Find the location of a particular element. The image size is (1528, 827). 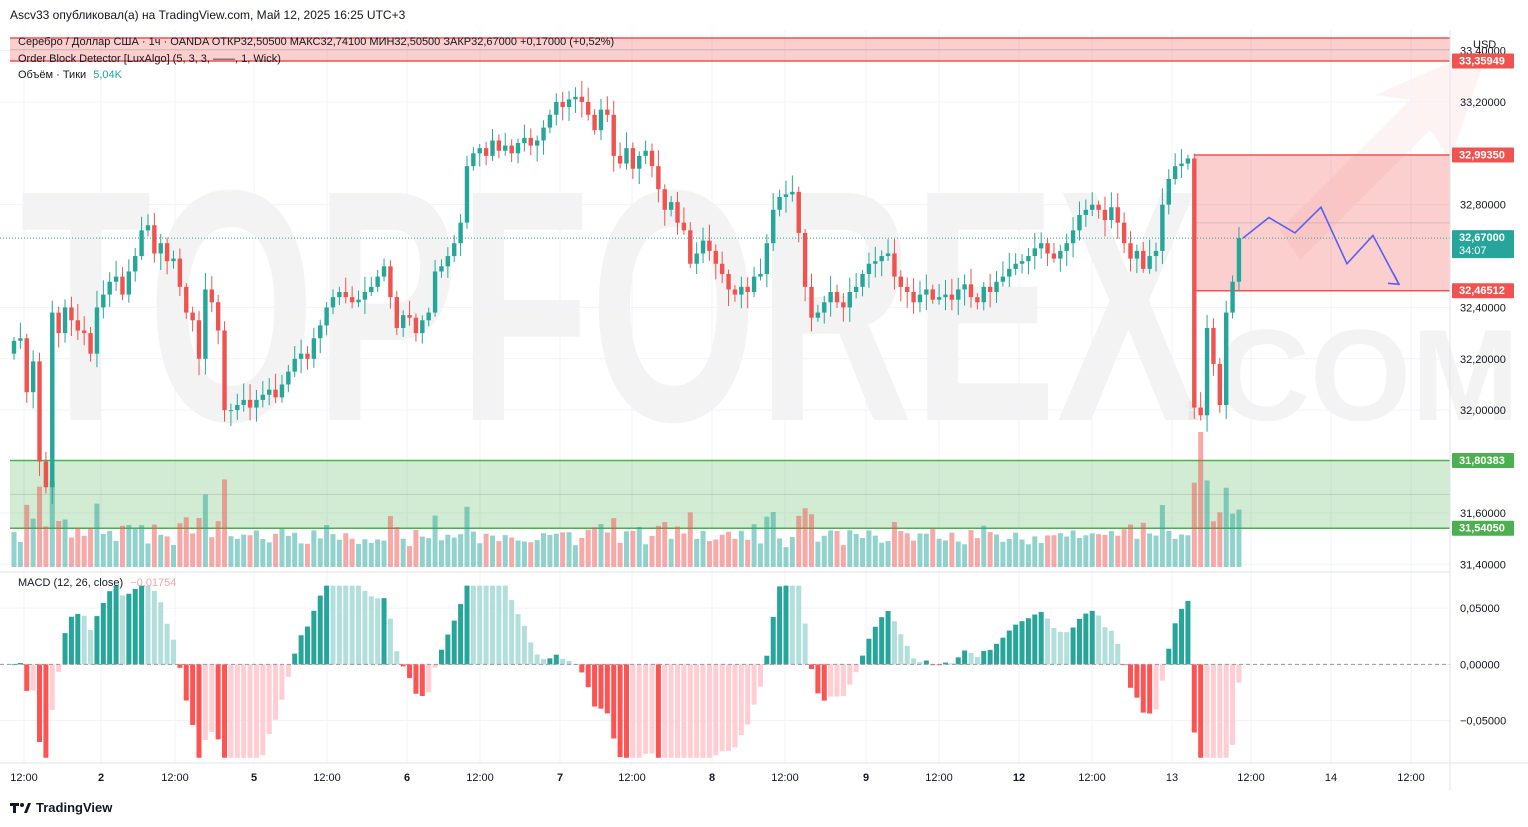

price-tick-label: 31,40000 is located at coordinates (1483, 565).